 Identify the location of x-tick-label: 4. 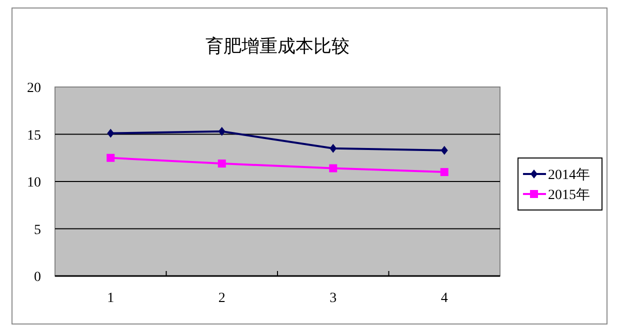
(444, 298).